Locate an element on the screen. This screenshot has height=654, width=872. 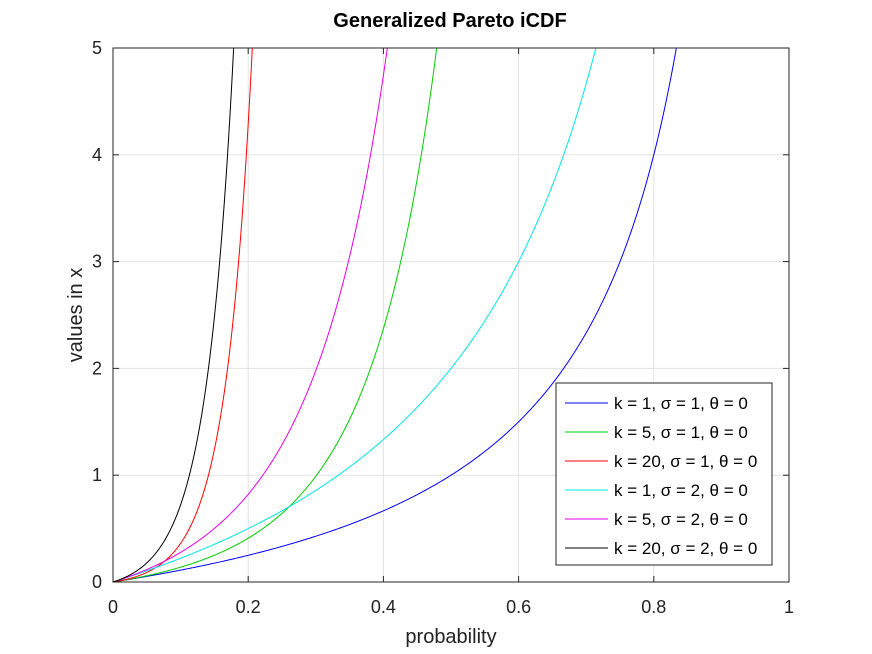
y-tick-label: 3 is located at coordinates (97, 262).